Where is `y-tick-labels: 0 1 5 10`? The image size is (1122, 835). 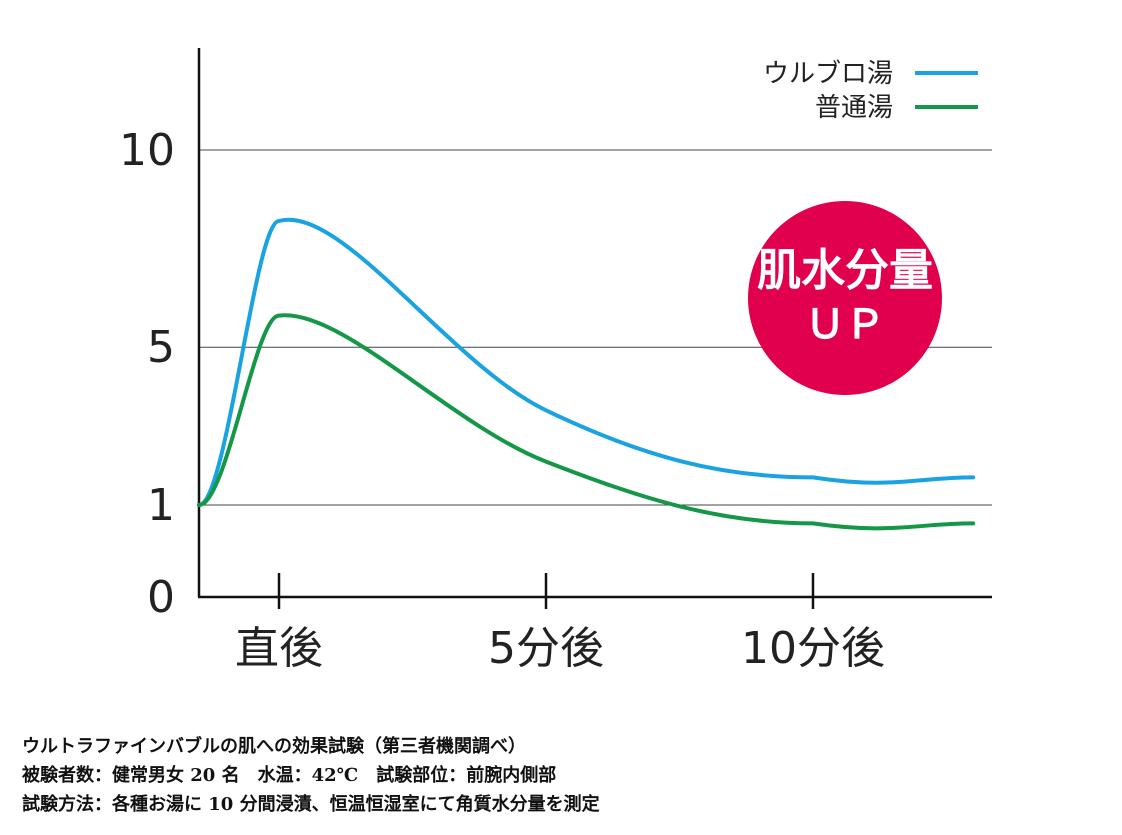
y-tick-labels: 0 1 5 10 is located at coordinates (147, 374).